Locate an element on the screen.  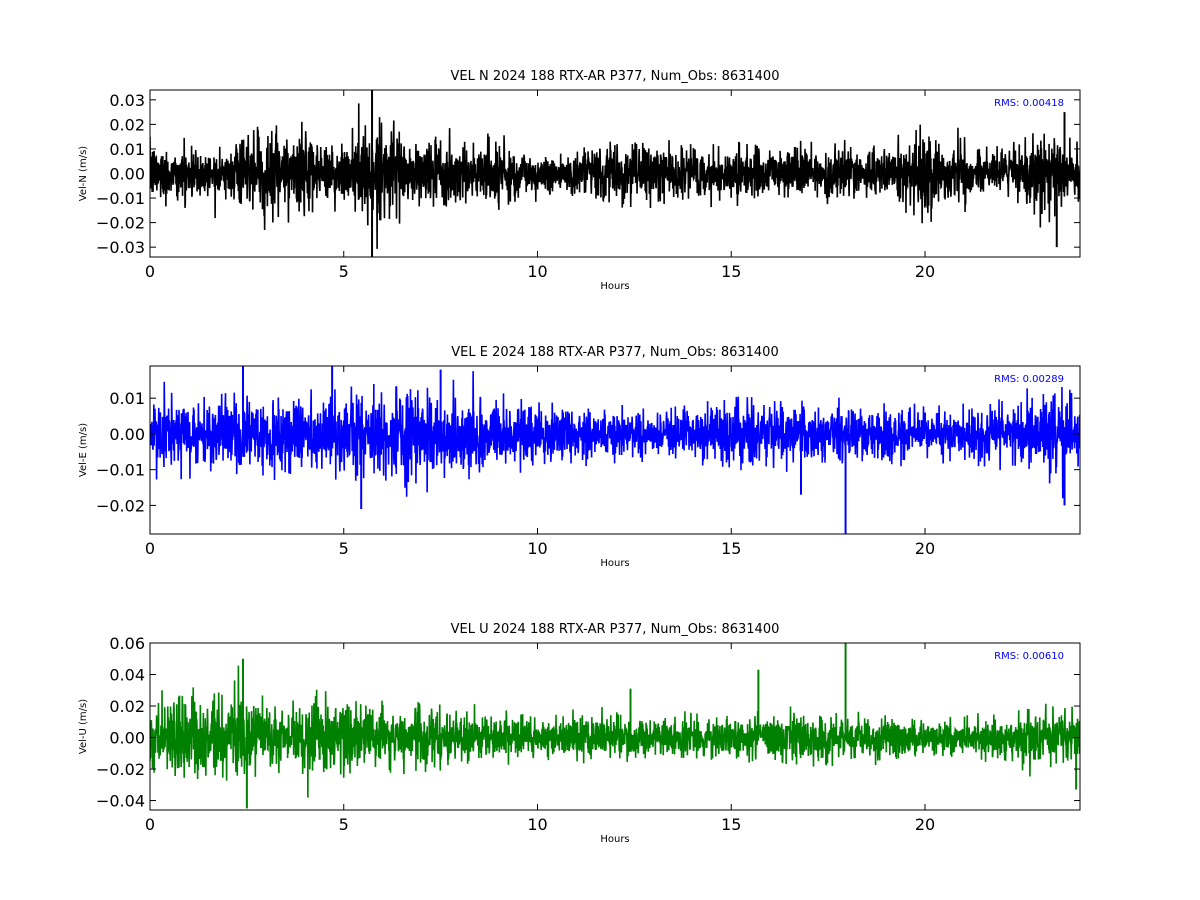
rms-annotation: RMS: 0.00289 is located at coordinates (1029, 379).